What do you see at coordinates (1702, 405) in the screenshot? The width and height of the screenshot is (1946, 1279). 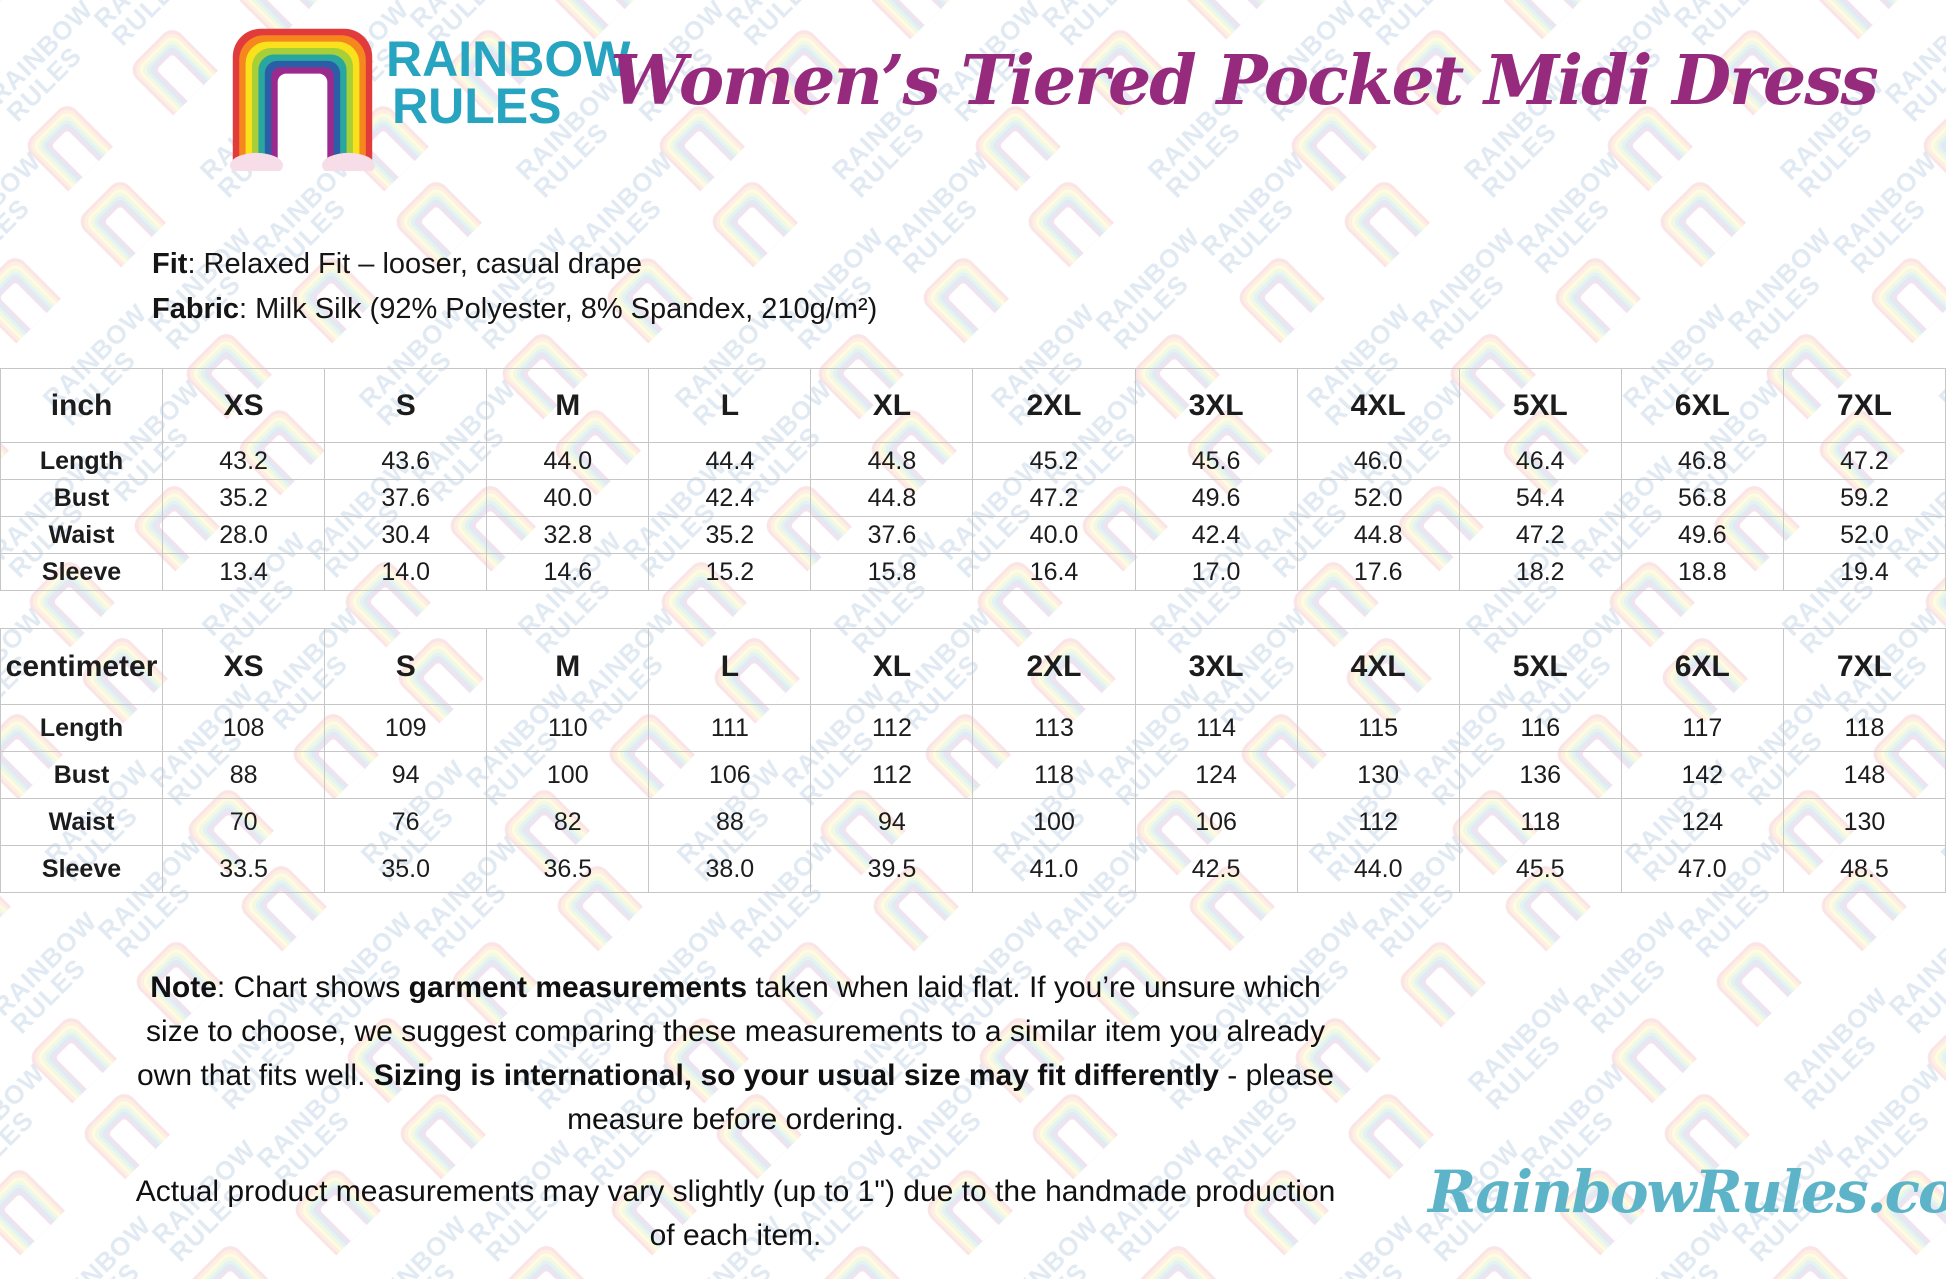 I see `size-column-header: 6XL` at bounding box center [1702, 405].